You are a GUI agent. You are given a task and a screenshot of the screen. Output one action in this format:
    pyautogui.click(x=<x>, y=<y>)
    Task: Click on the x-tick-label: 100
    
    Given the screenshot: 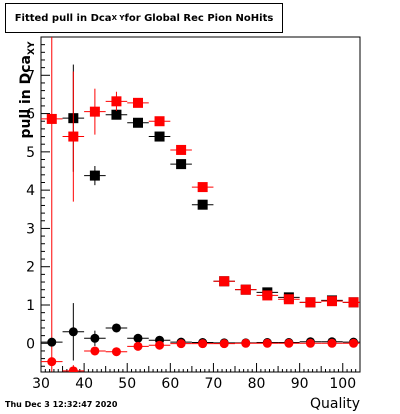 What is the action you would take?
    pyautogui.click(x=342, y=384)
    